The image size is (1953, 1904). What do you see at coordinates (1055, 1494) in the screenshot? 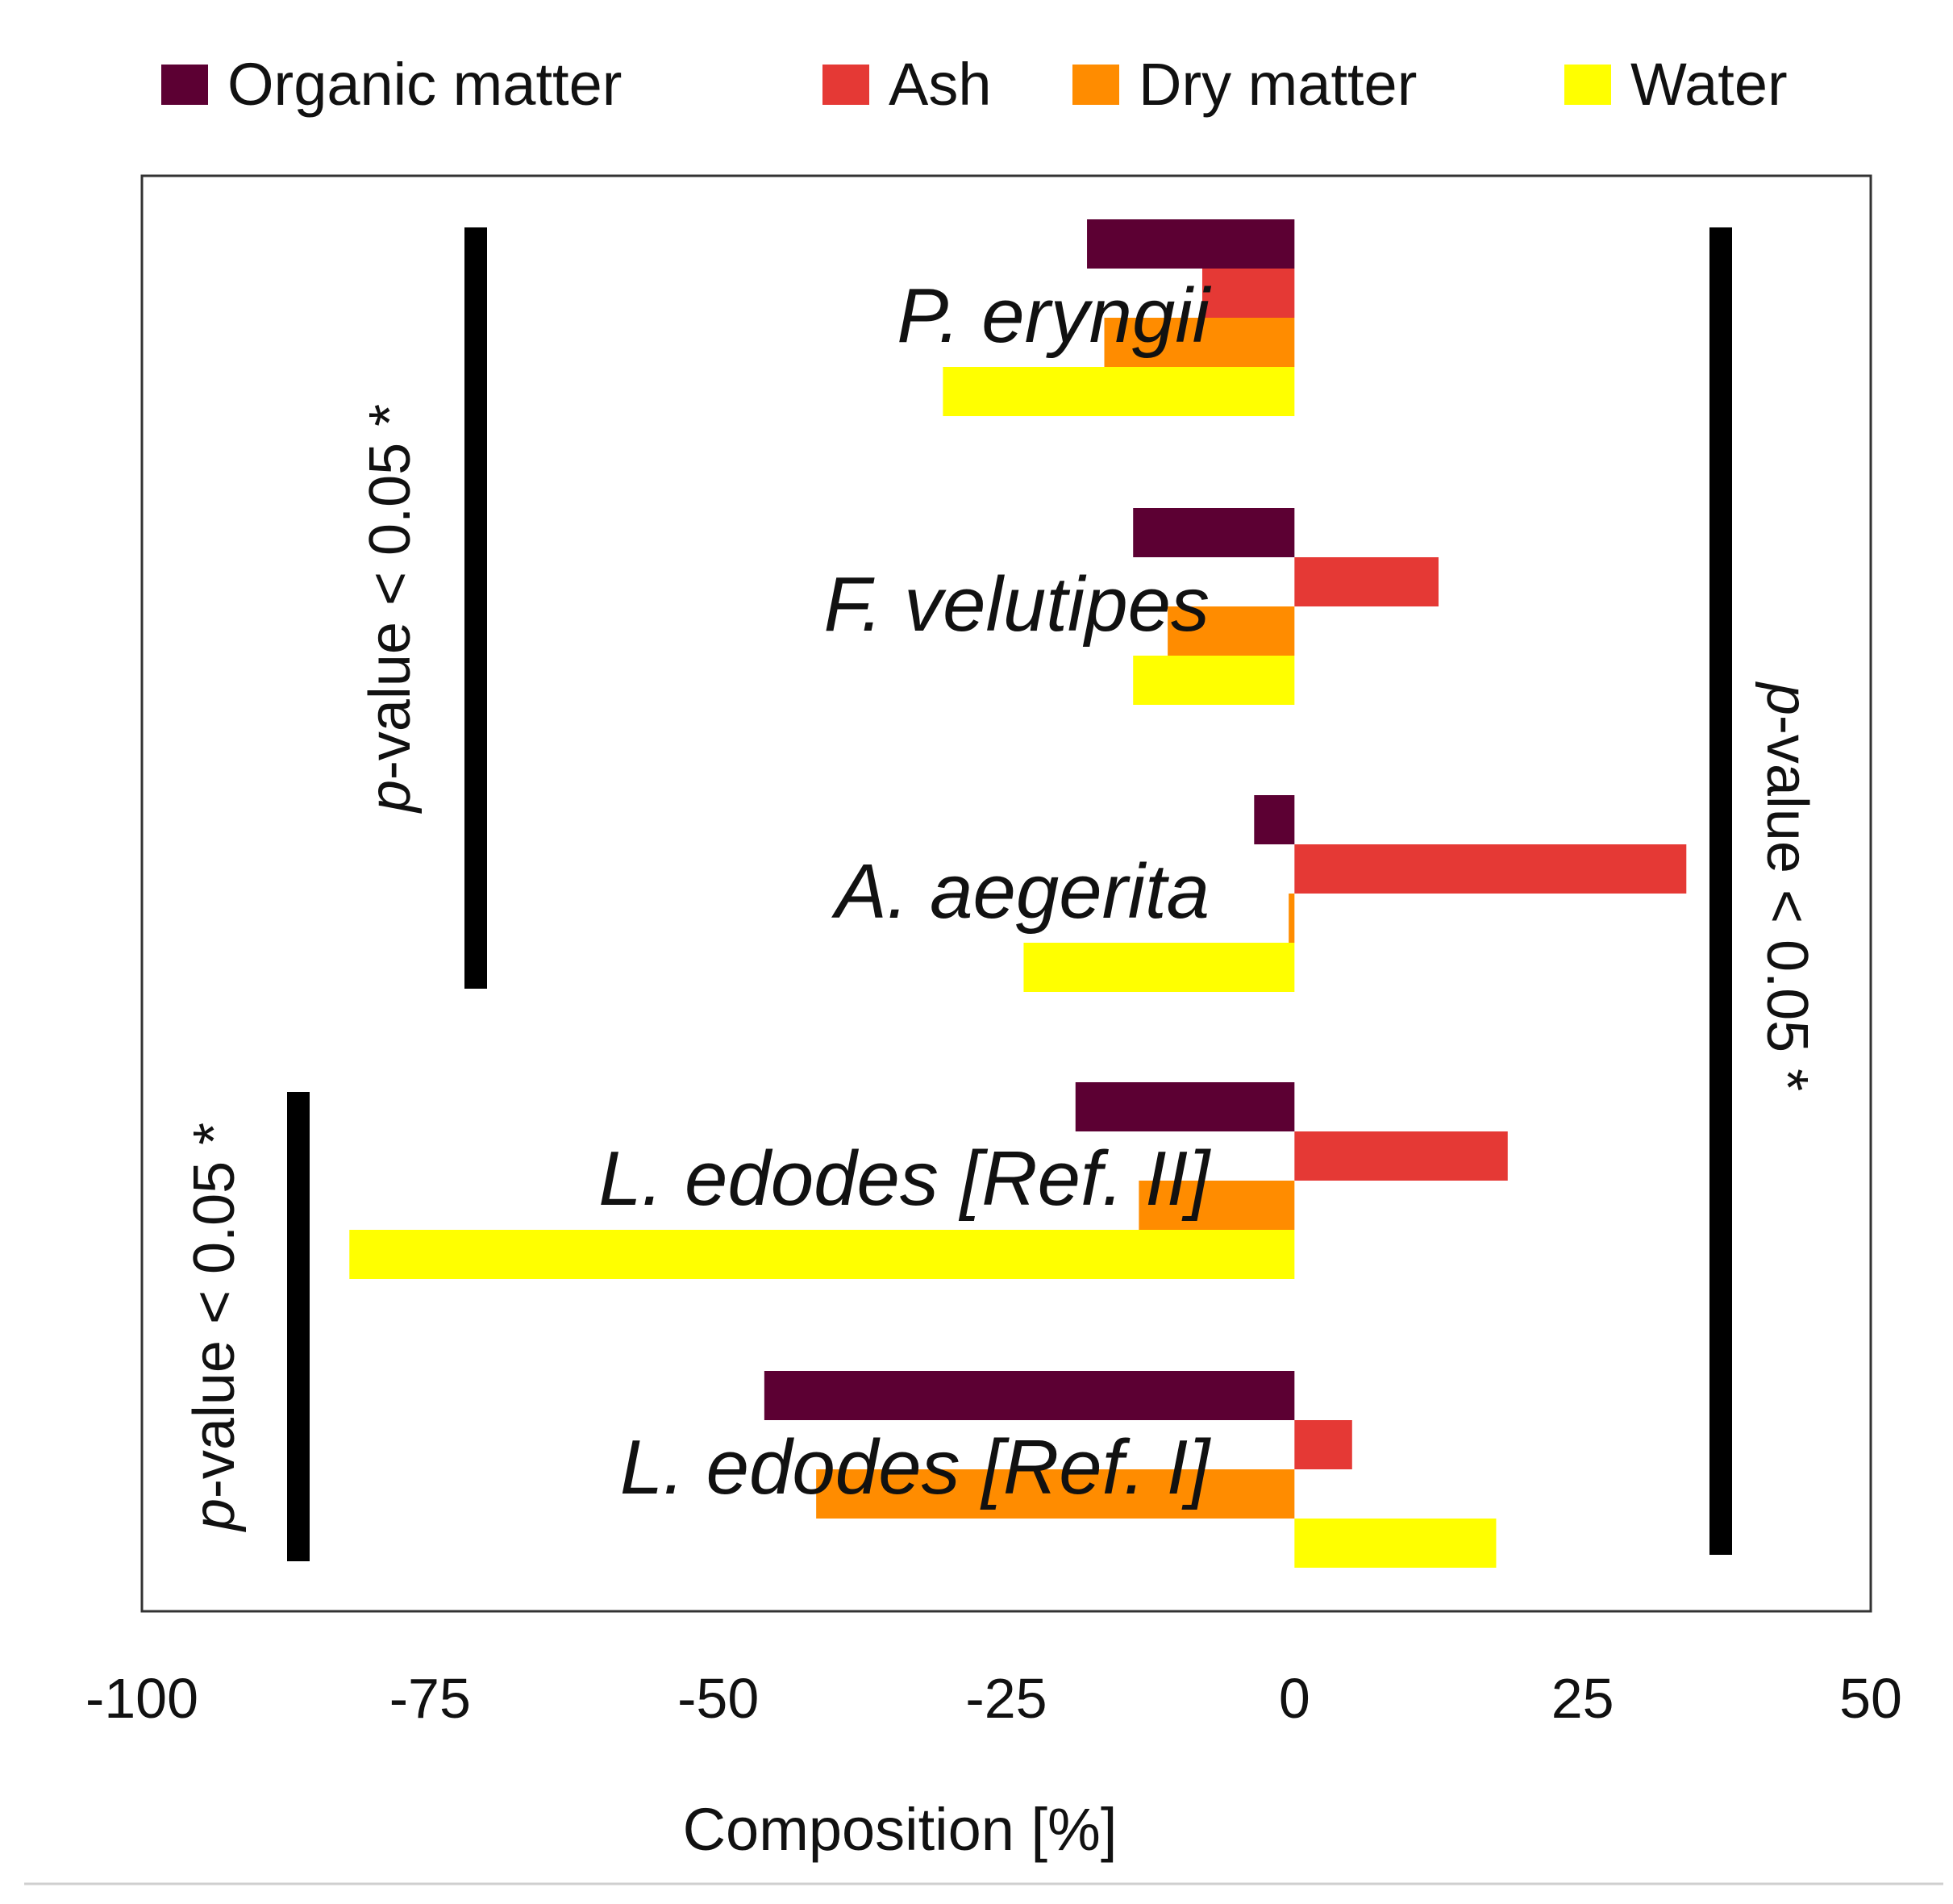
I see `bar-l-edodes-ref-i-dry-matter` at bounding box center [1055, 1494].